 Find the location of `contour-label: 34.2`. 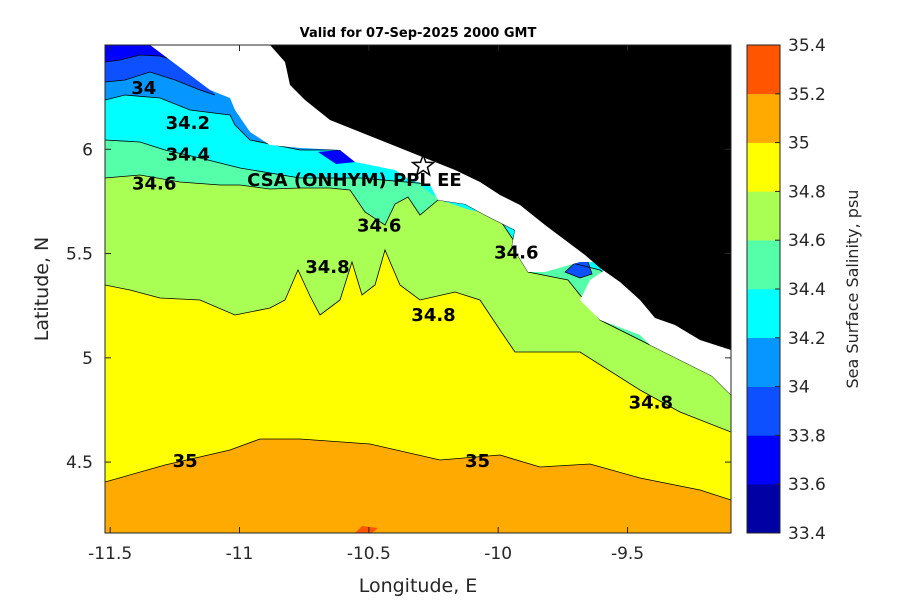

contour-label: 34.2 is located at coordinates (188, 123).